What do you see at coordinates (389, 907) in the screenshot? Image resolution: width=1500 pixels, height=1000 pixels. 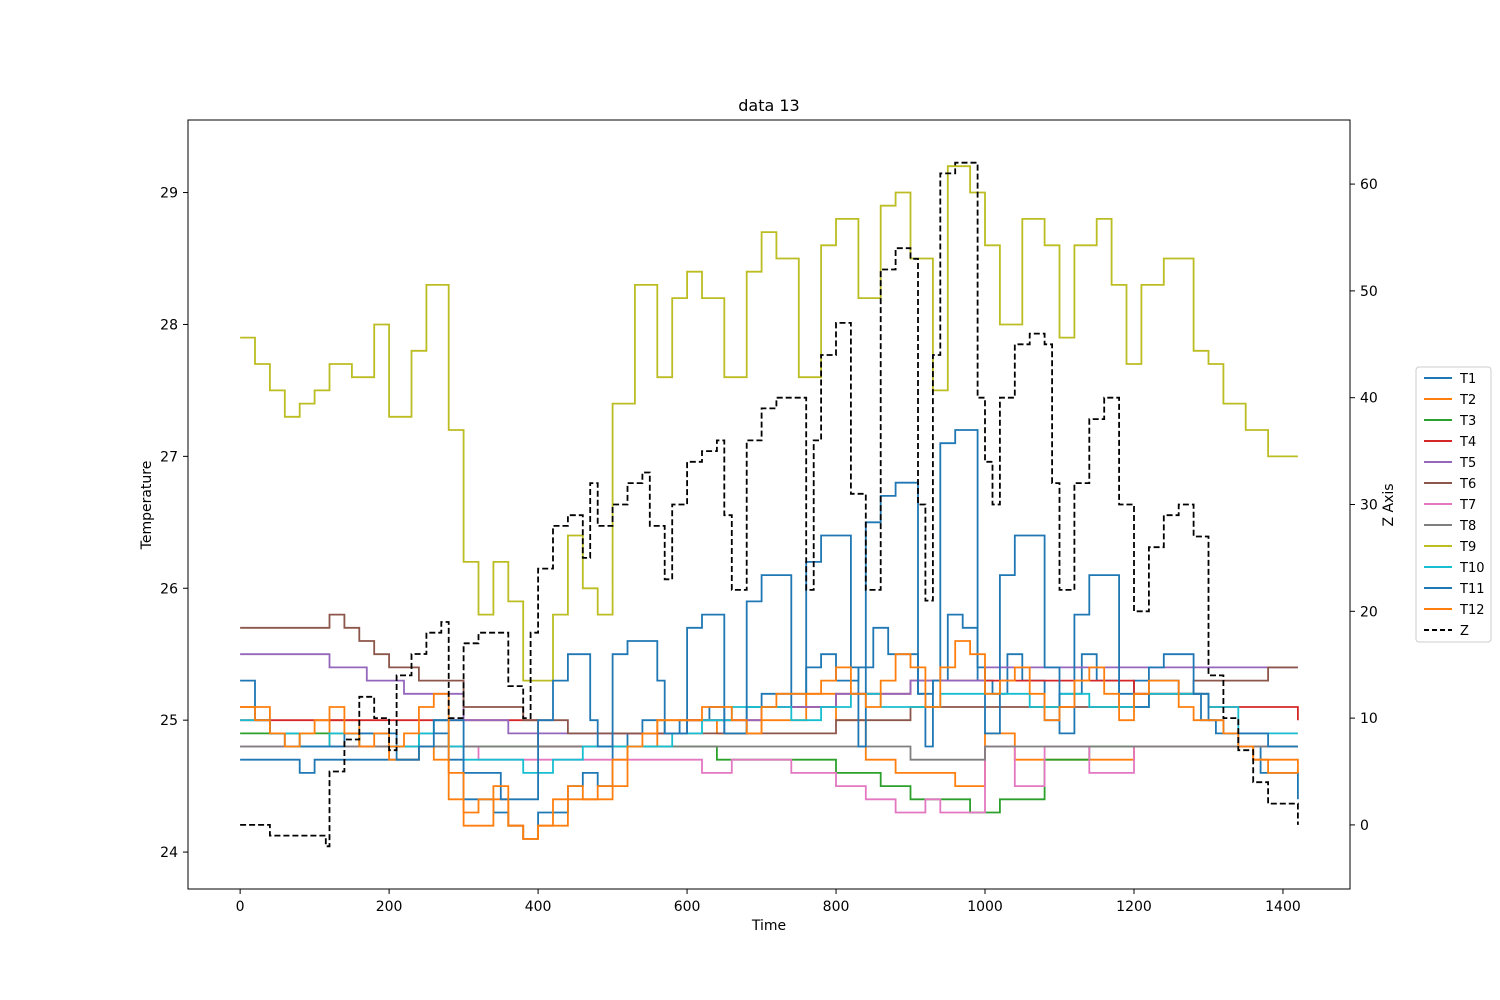 I see `x-tick-label: 200` at bounding box center [389, 907].